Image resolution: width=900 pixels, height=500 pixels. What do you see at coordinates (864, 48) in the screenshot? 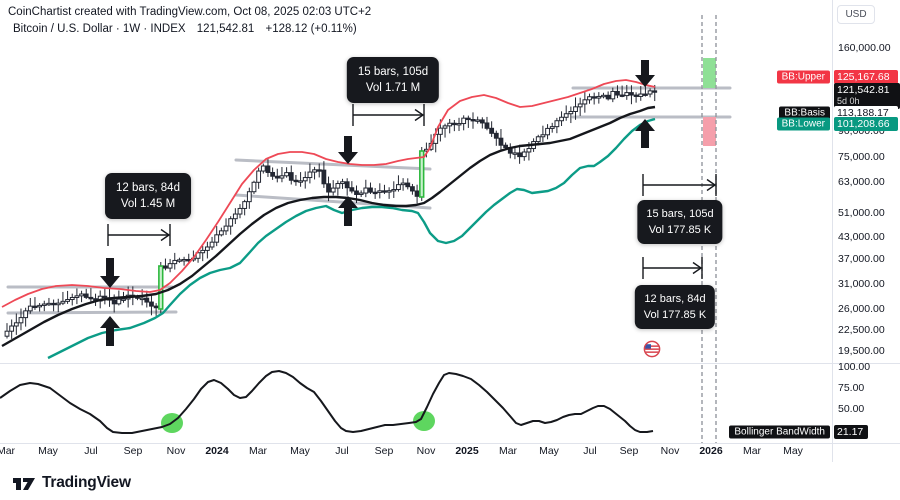
I see `price-tick-label: 160,000.00` at bounding box center [864, 48].